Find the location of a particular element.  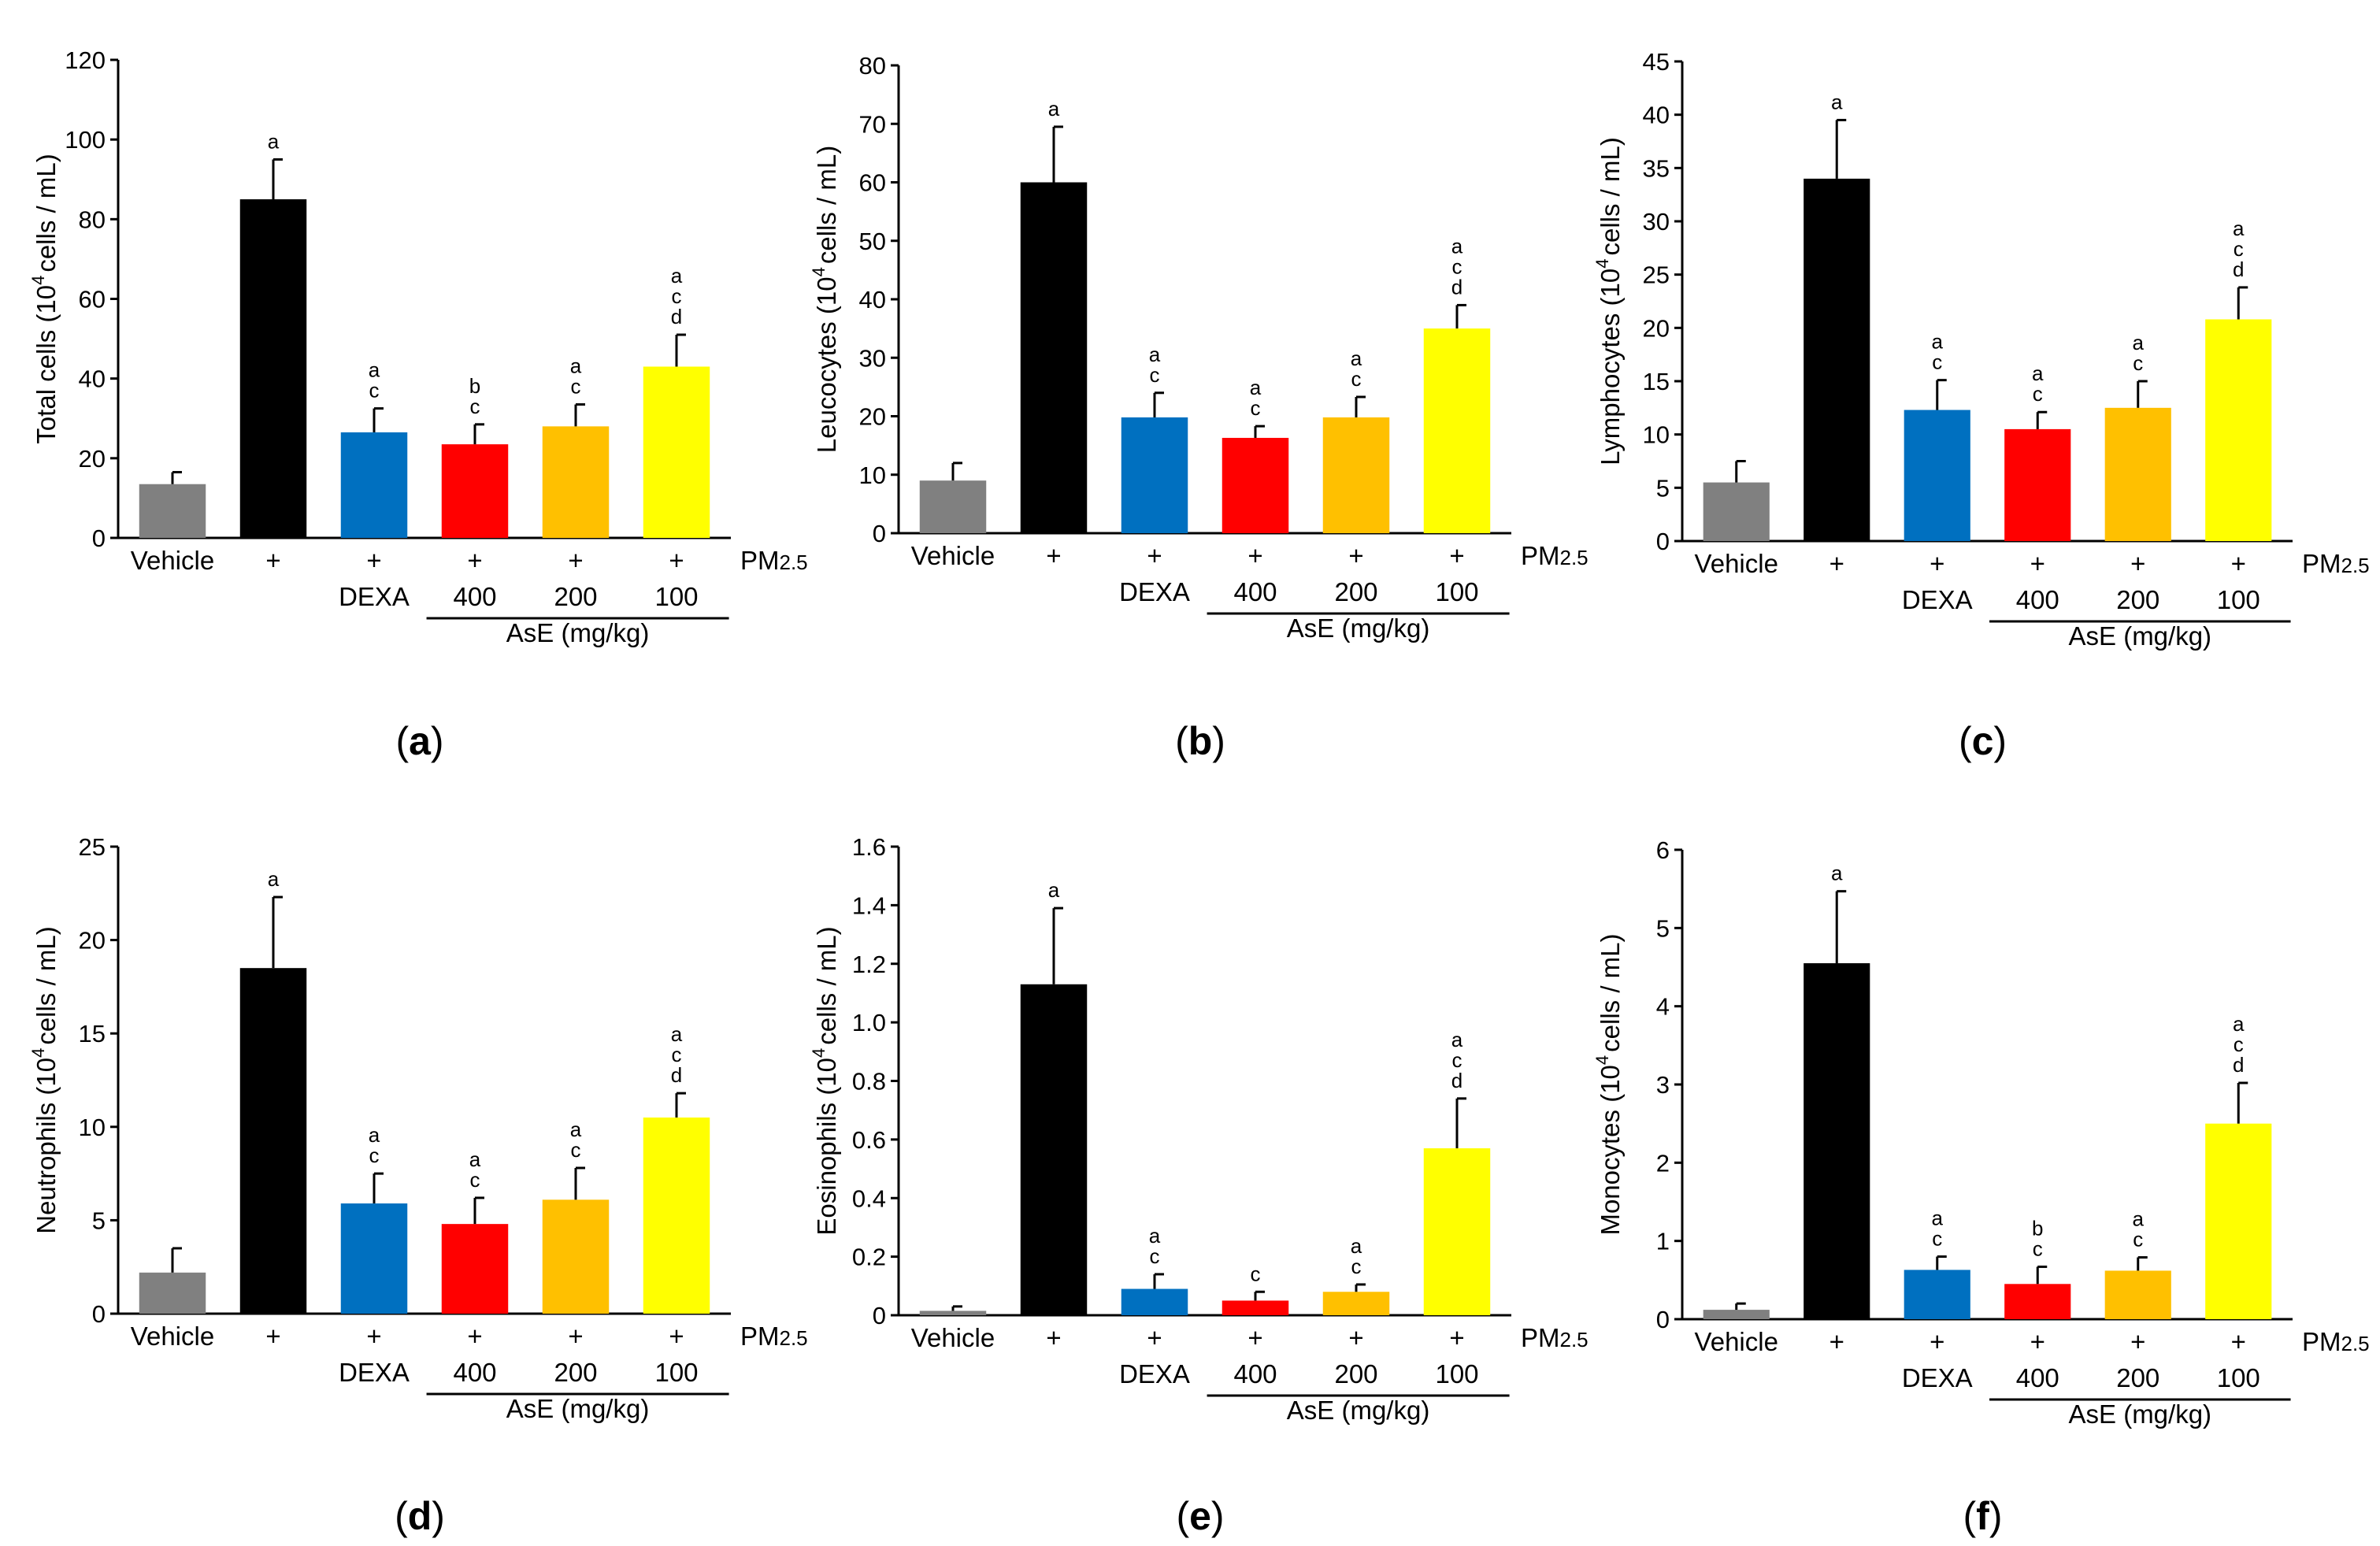

y-tick-label: 15 is located at coordinates (1656, 382).